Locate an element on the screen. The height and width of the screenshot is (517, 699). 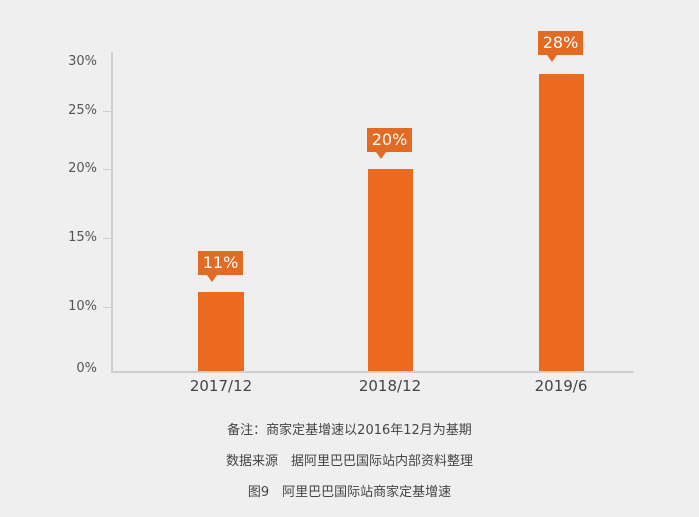
y-tick-label: 25% is located at coordinates (82, 110).